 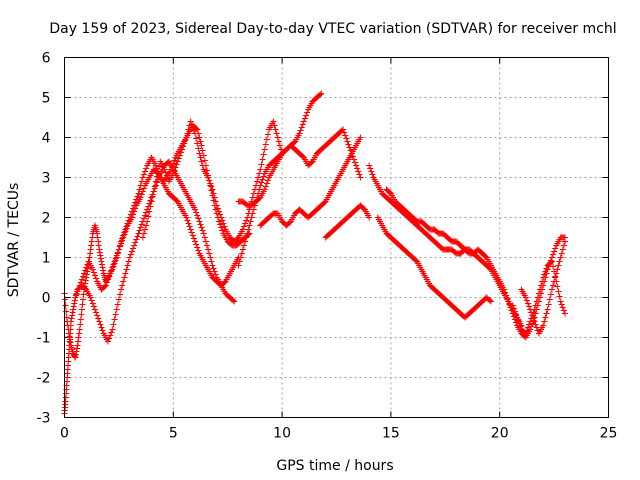 I want to click on y-tick-label: 3, so click(x=46, y=179).